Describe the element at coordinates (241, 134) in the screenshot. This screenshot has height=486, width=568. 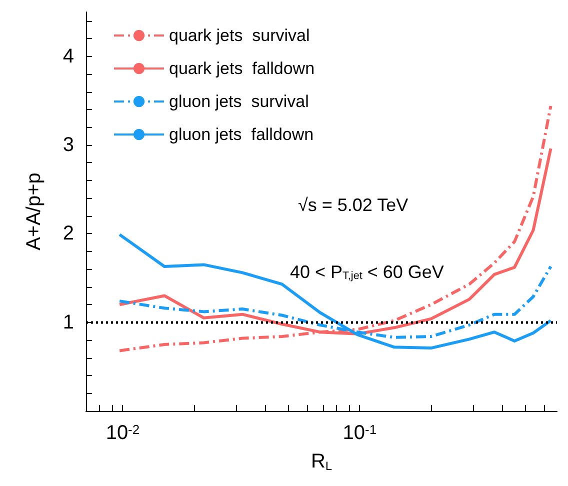
I see `legend-label: gluon jets falldown` at that location.